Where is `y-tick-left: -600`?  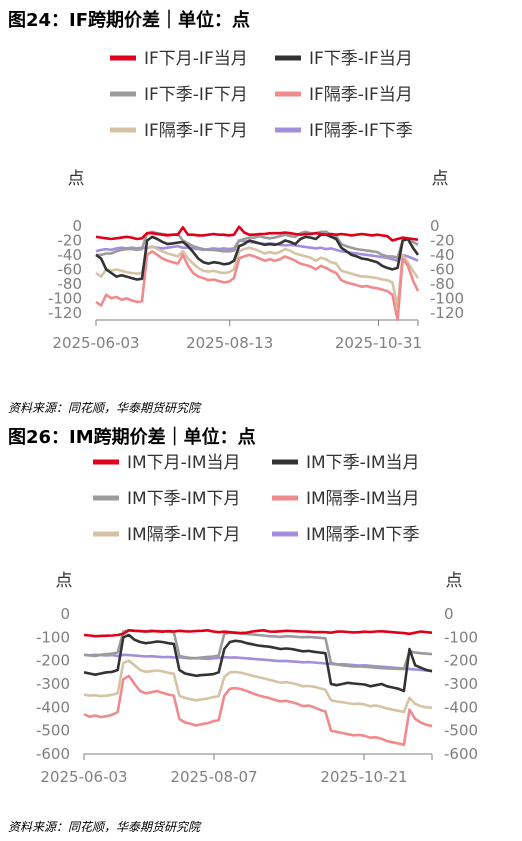 y-tick-left: -600 is located at coordinates (53, 754).